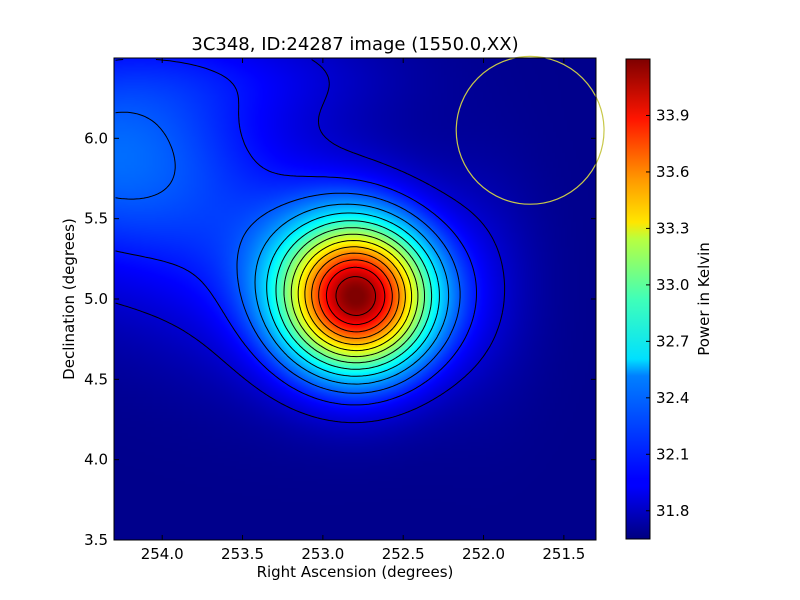 The height and width of the screenshot is (600, 800). What do you see at coordinates (96, 540) in the screenshot?
I see `y-tick-label: 3.5` at bounding box center [96, 540].